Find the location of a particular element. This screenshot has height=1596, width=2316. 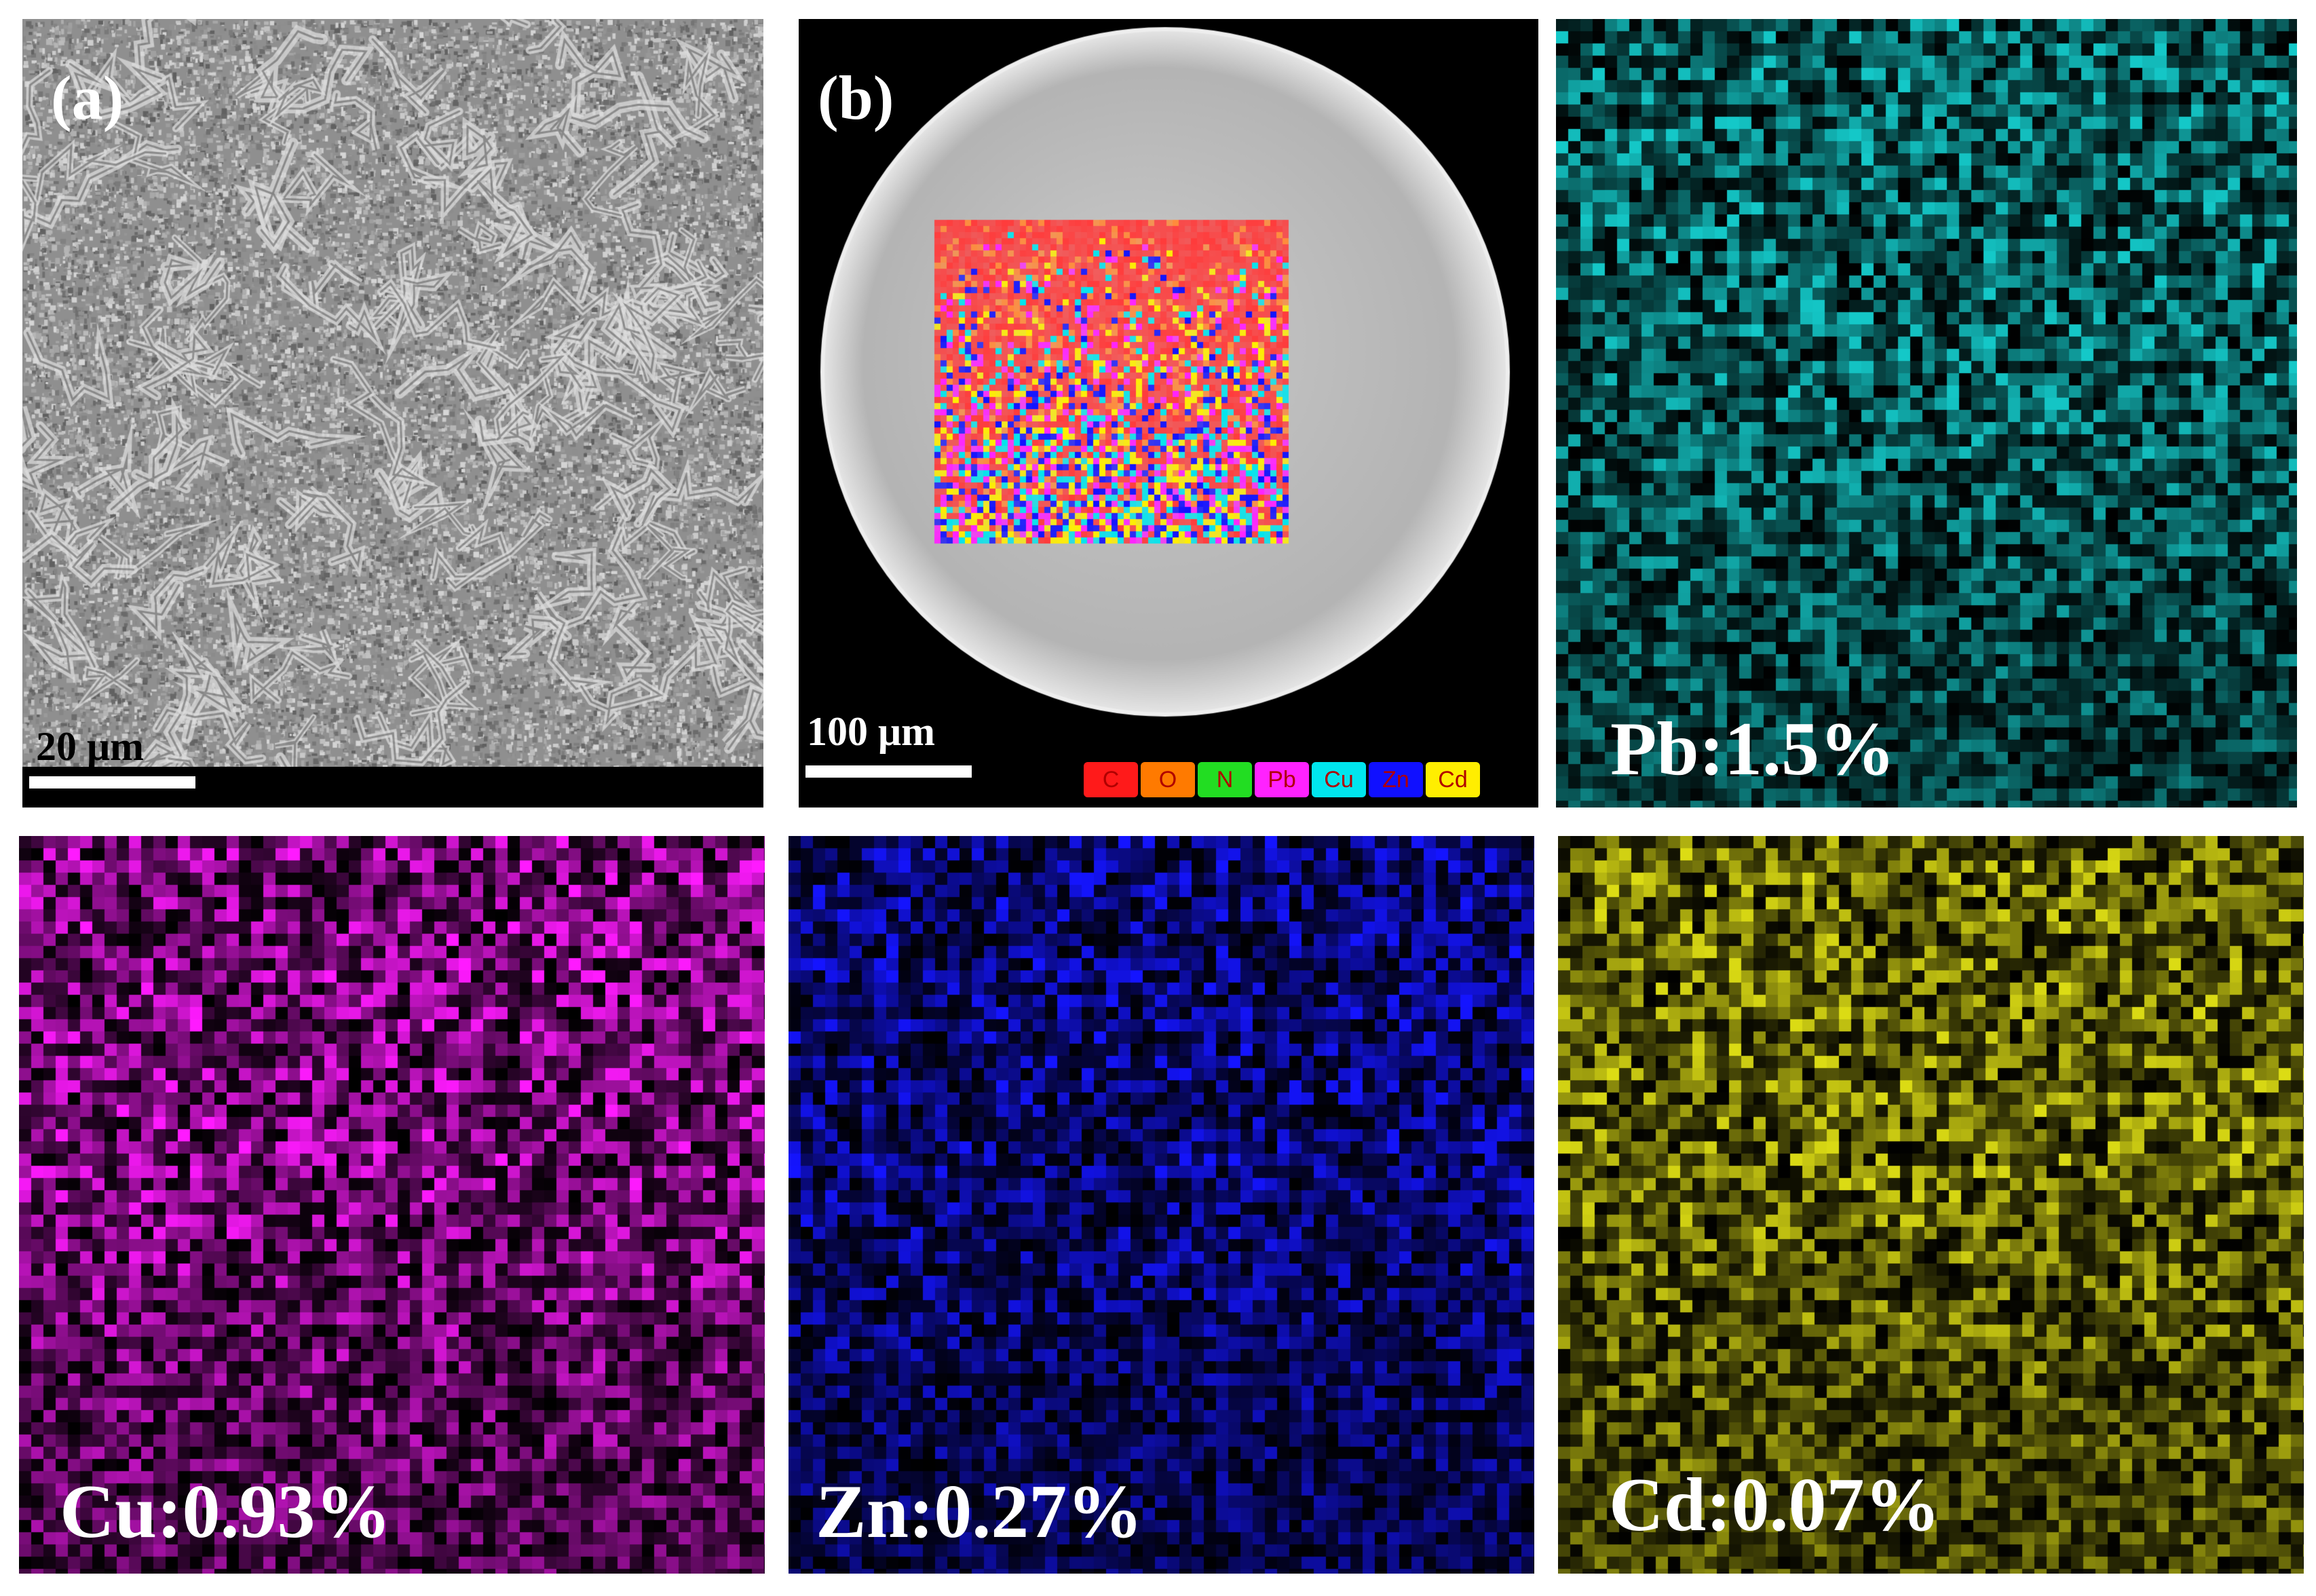

zn-map-panel: Zn:0.27% is located at coordinates (1161, 1205).